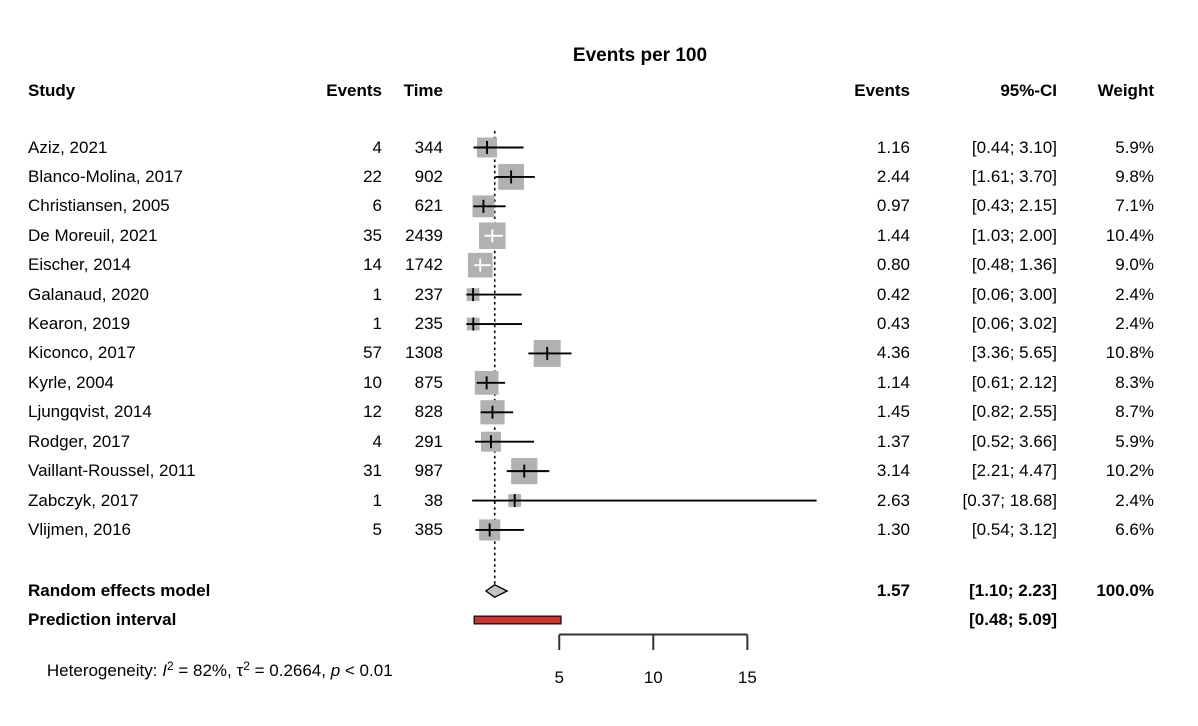 The image size is (1198, 726). I want to click on het-i-sup: 2, so click(170, 666).